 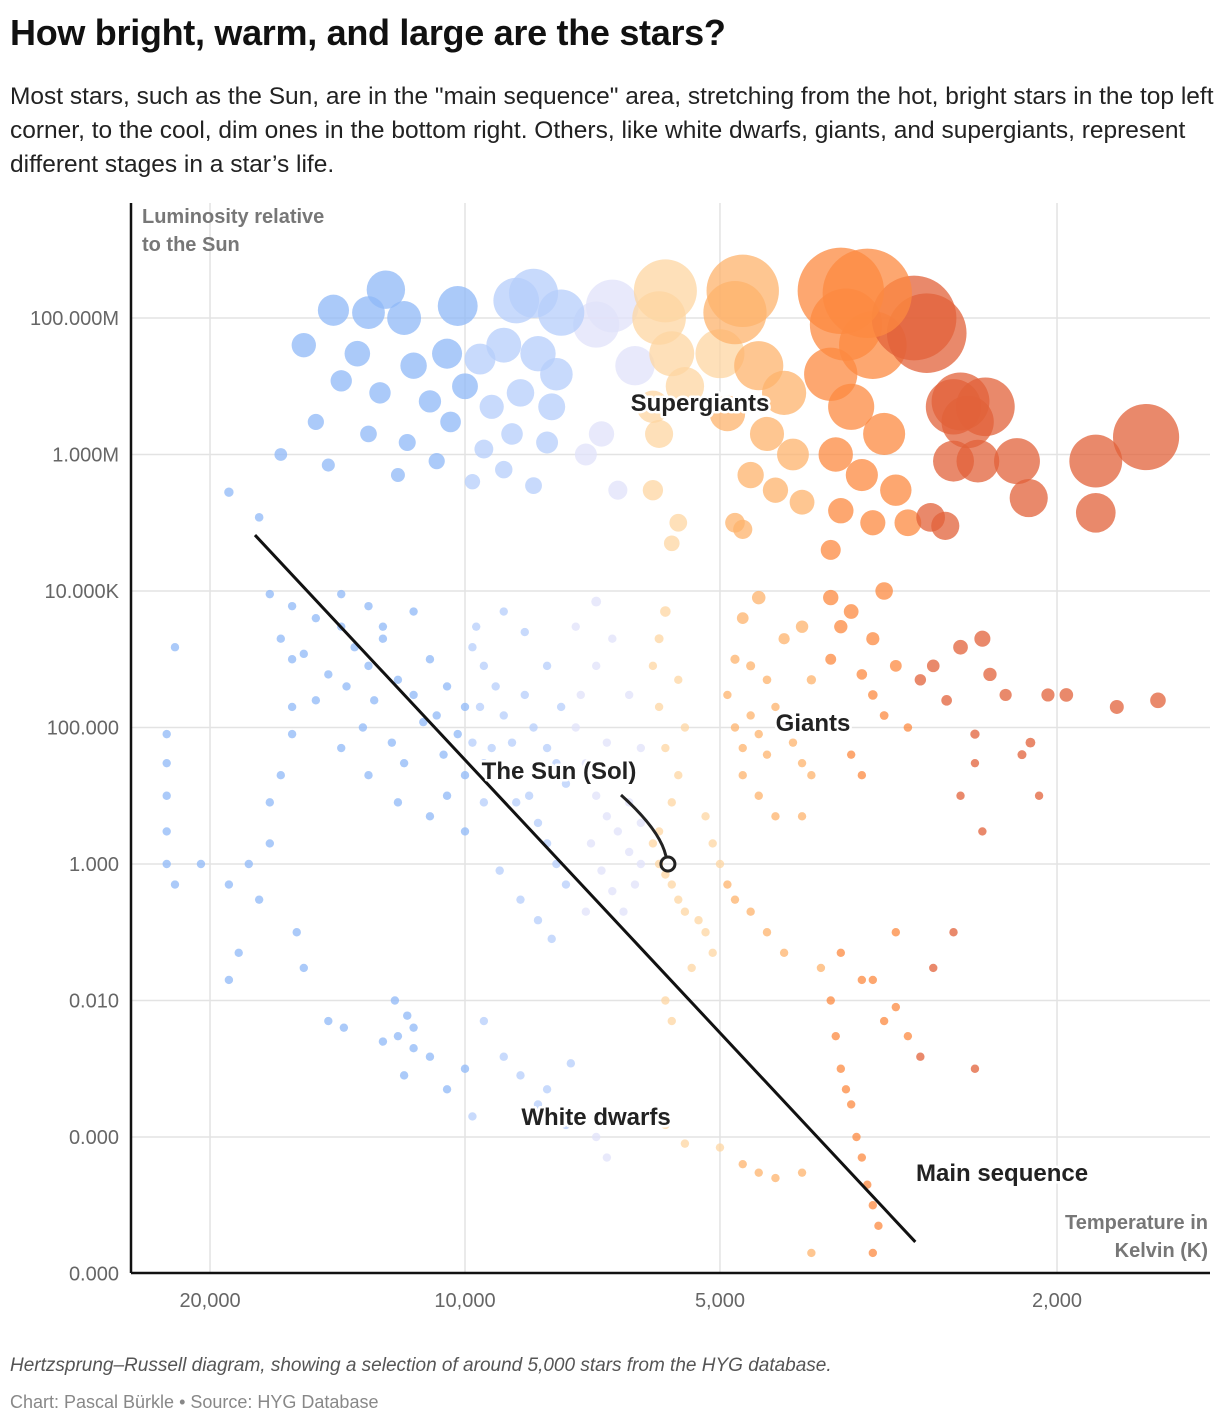 I want to click on x-tick-label: 20,000, so click(x=209, y=1301).